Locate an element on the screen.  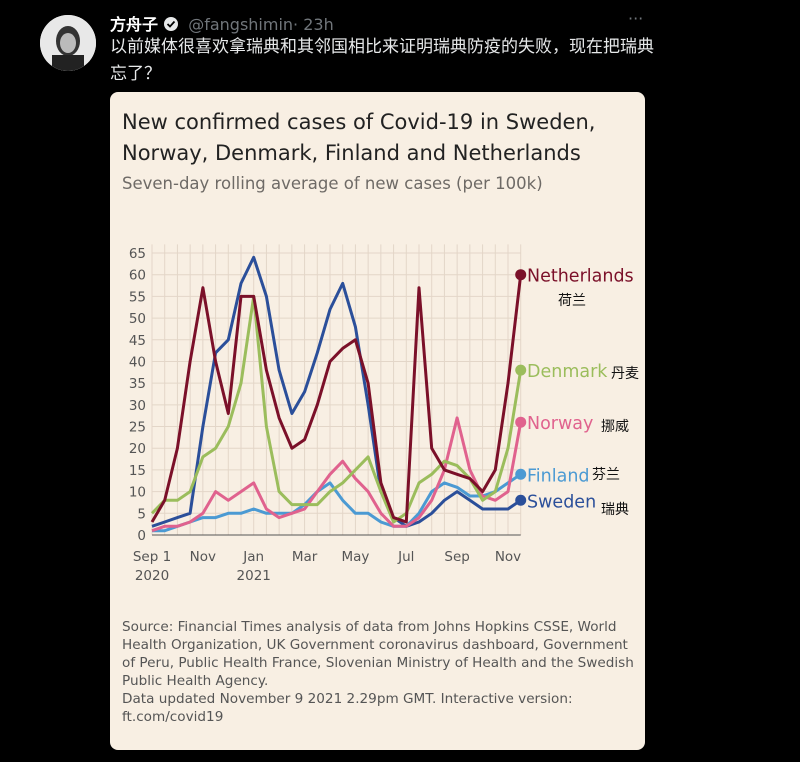
x-tick-label: Jul is located at coordinates (405, 557).